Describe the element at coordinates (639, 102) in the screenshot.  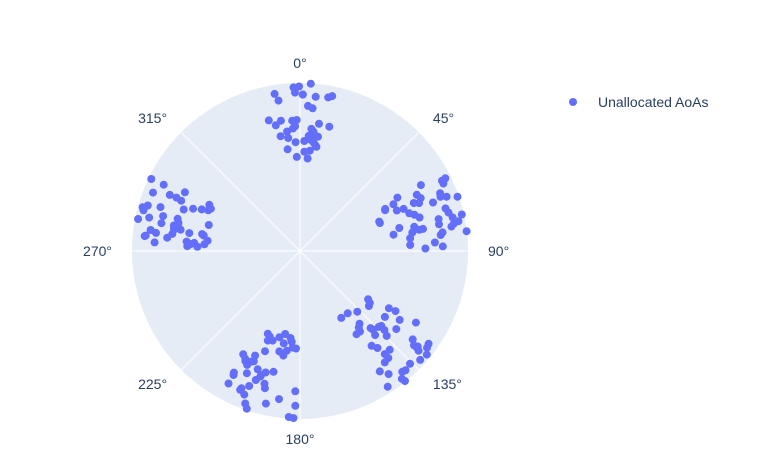
I see `legend: Unallocated AoAs` at that location.